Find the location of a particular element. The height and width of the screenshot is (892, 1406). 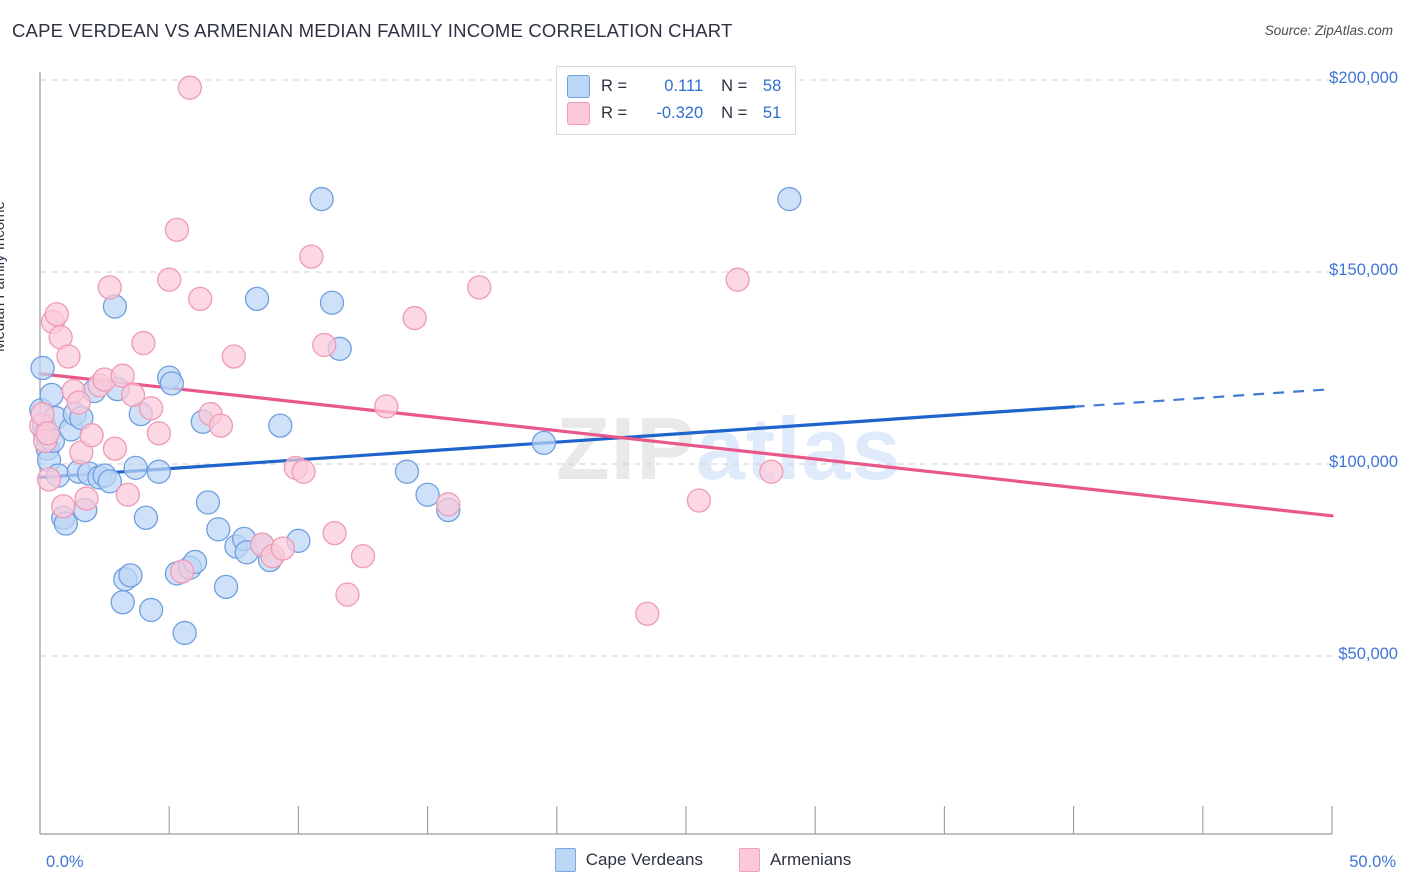

legend-swatch-armenians is located at coordinates (749, 860).